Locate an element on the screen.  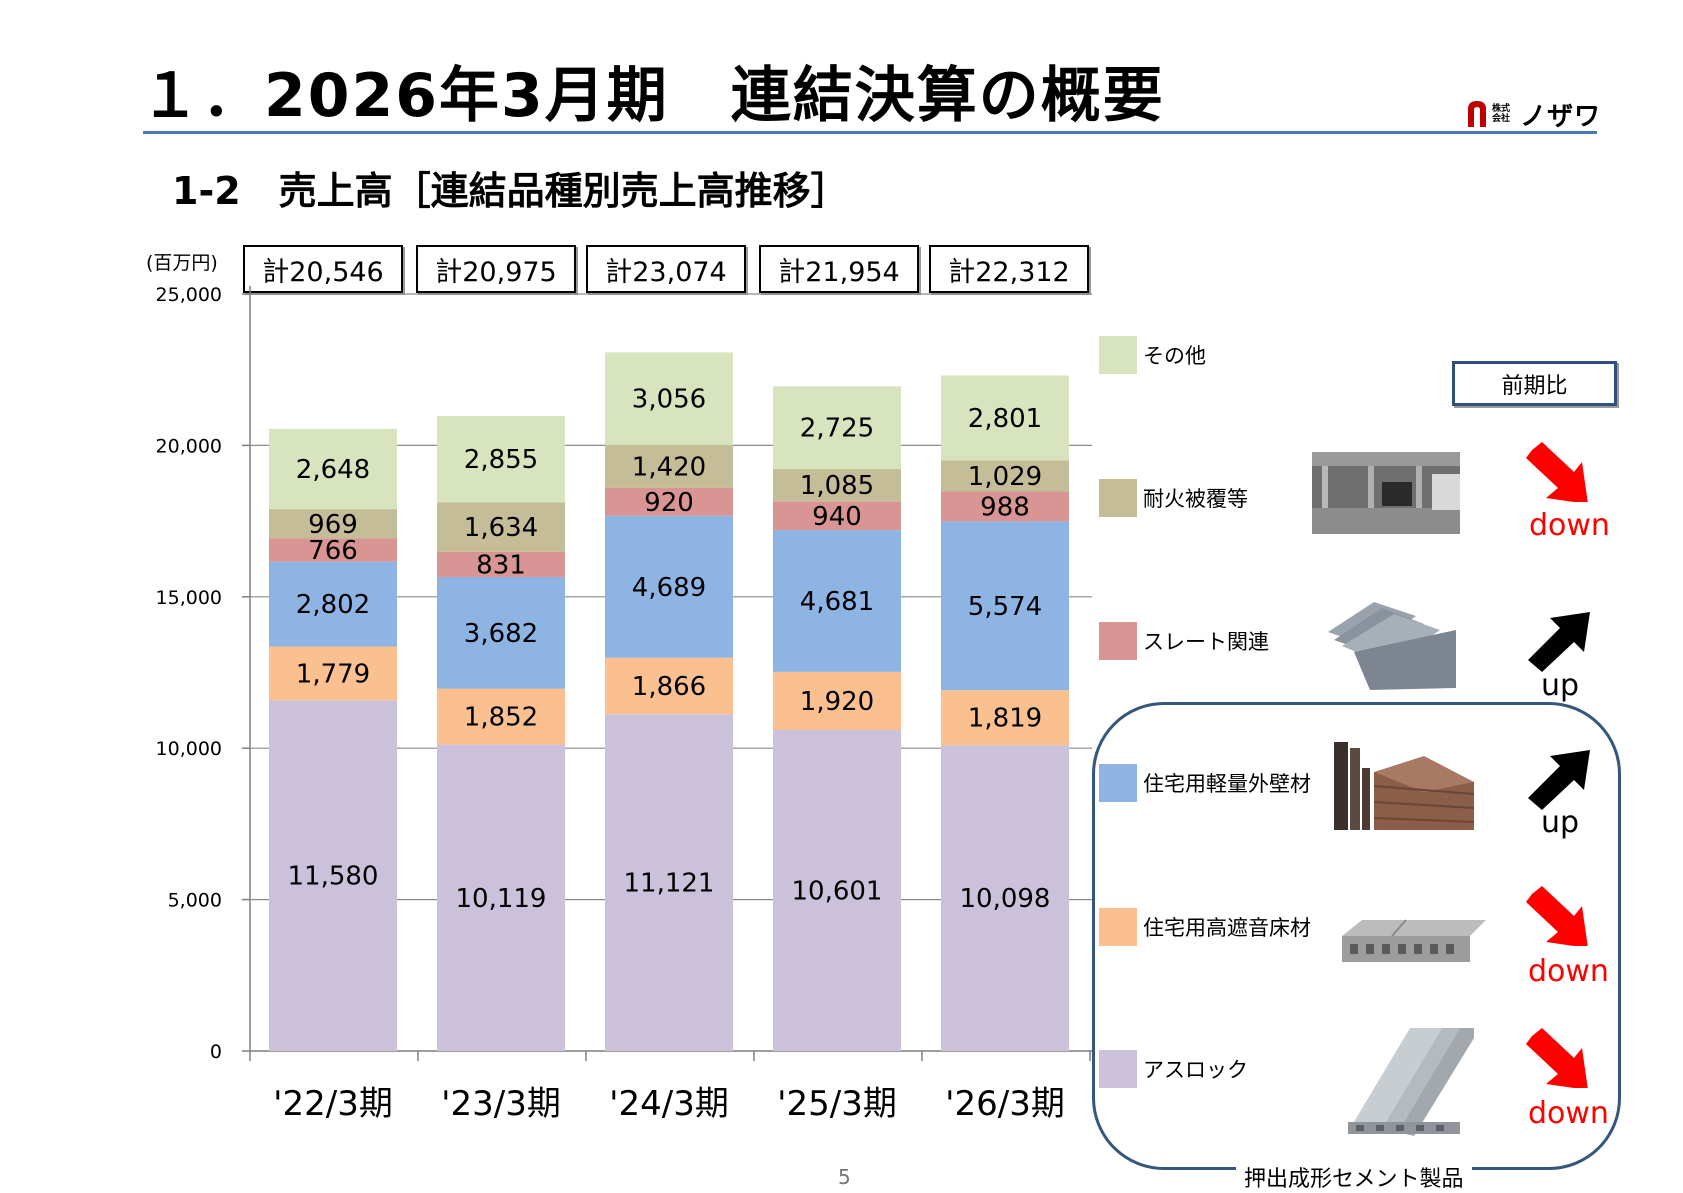
unit-label: (百万円) is located at coordinates (182, 263).